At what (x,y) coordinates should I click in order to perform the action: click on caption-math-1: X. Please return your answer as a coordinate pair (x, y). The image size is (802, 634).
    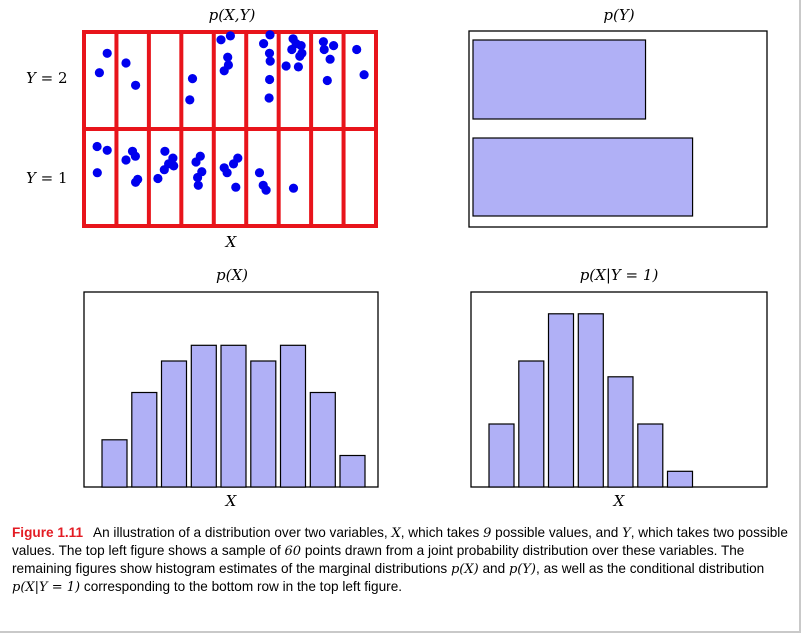
    Looking at the image, I should click on (396, 533).